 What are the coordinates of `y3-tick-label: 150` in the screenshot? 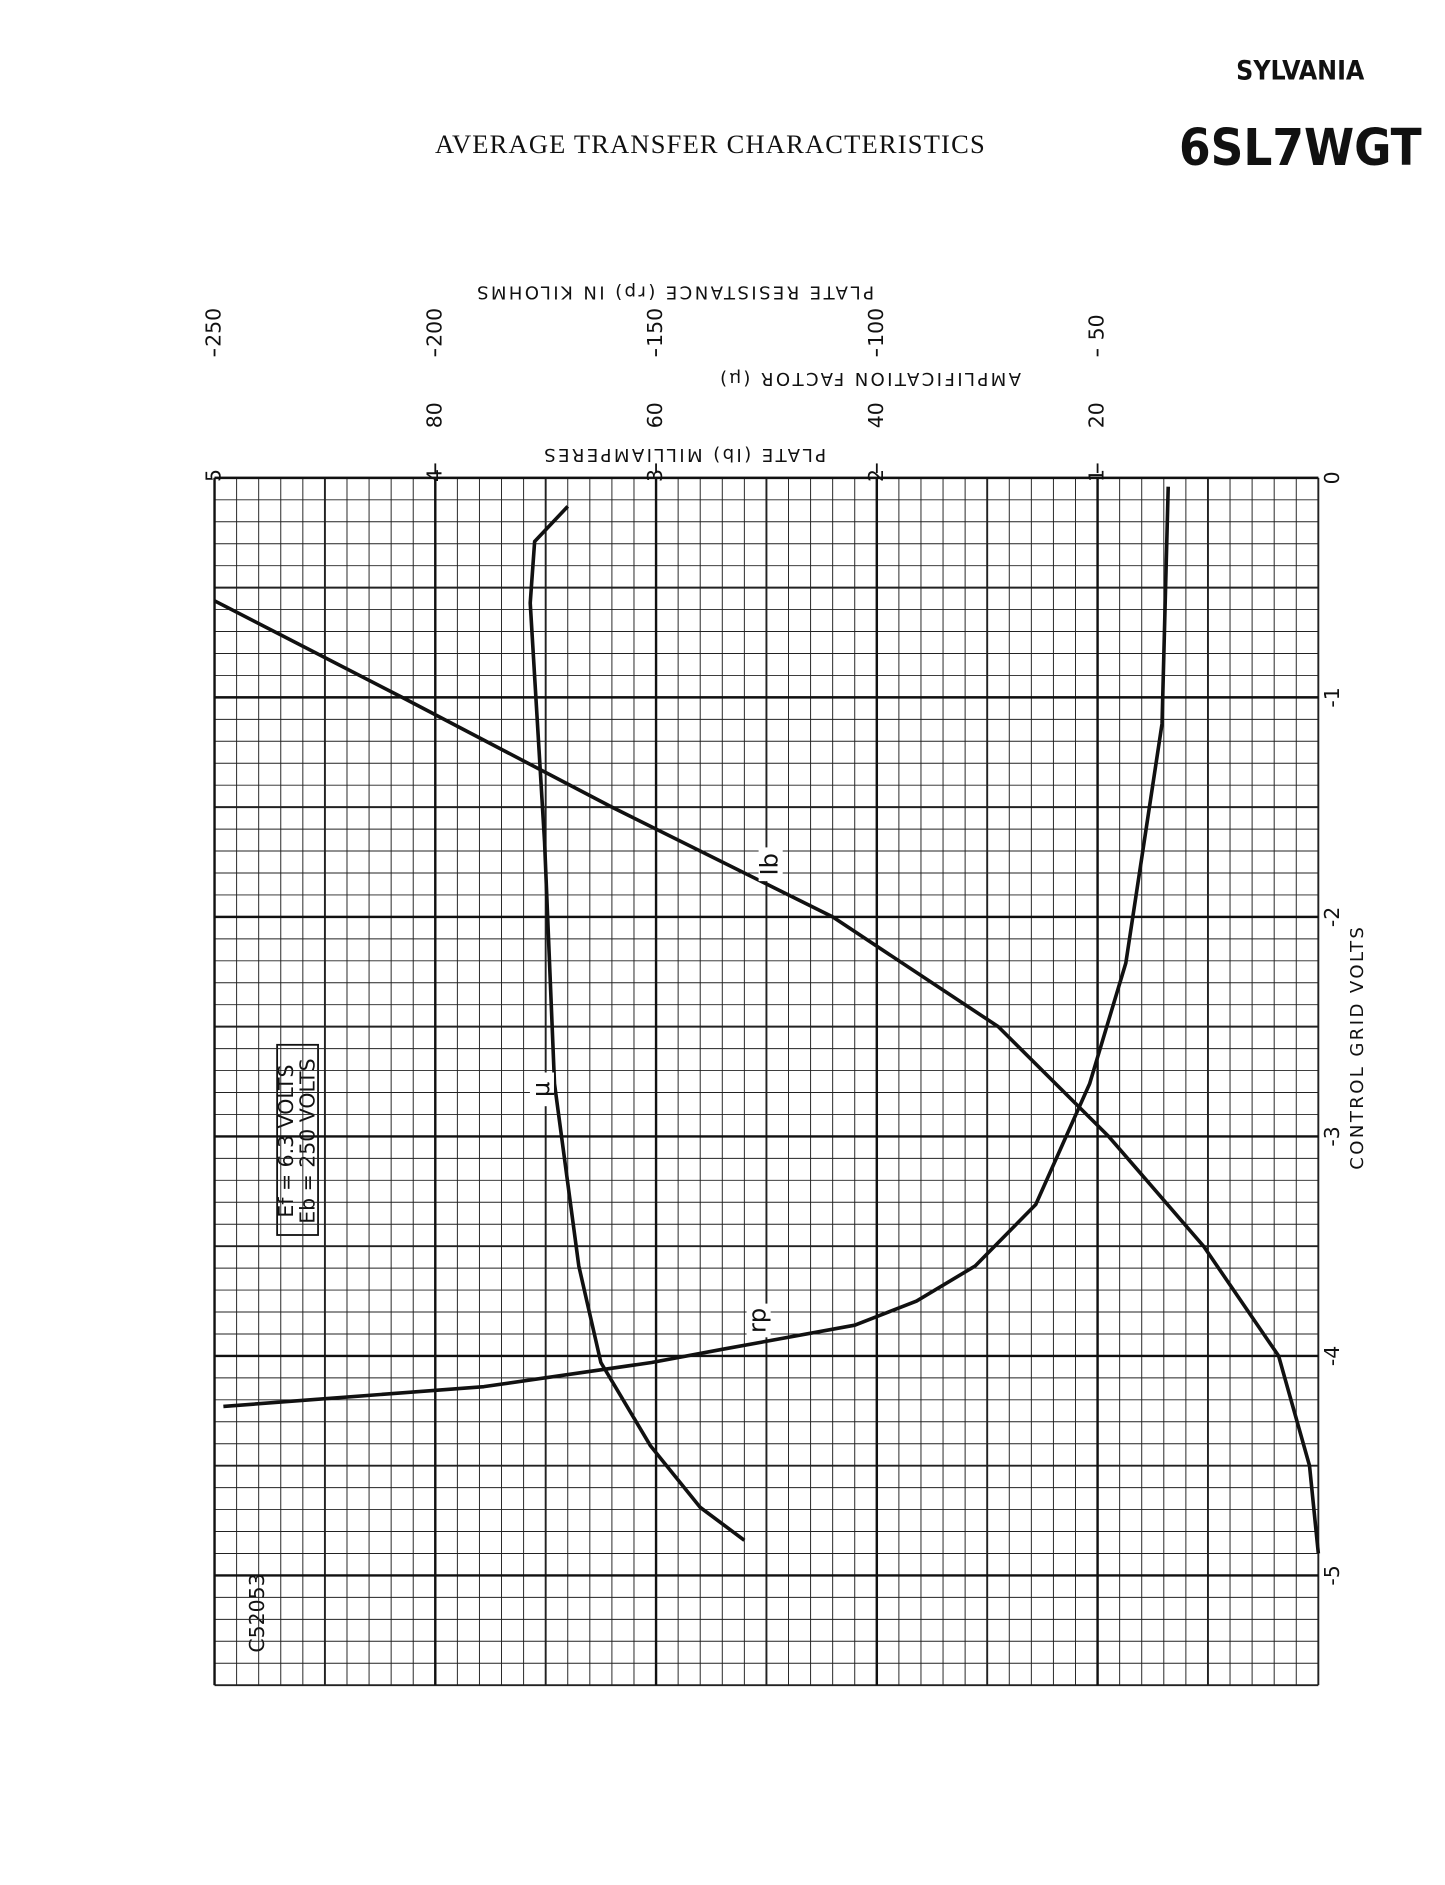 It's located at (655, 327).